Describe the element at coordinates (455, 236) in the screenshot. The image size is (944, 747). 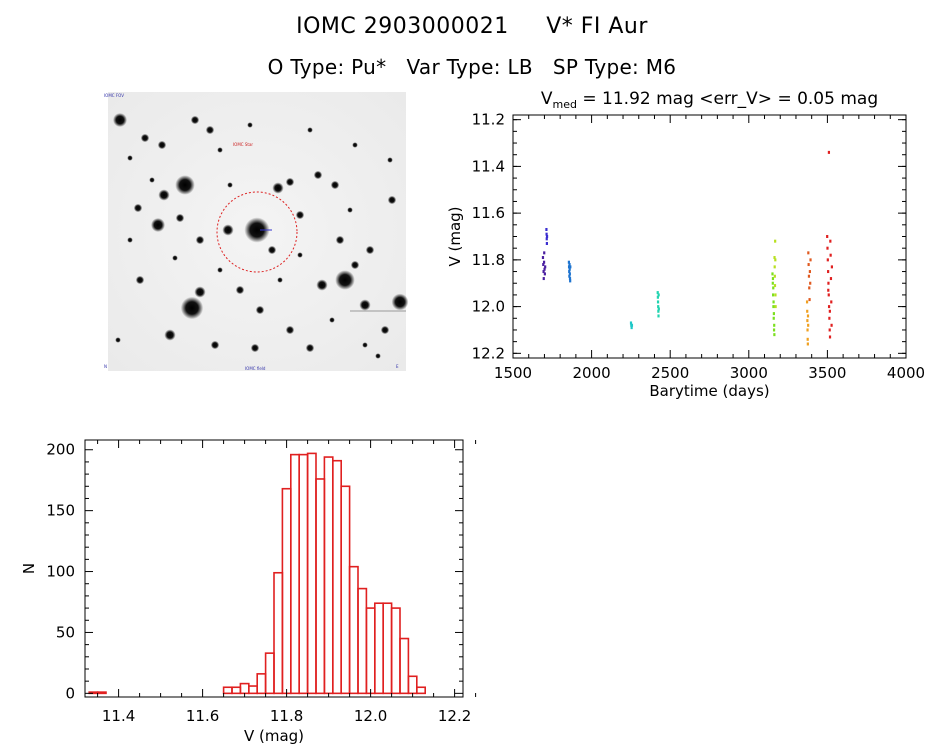
I see `light-curve-ylabel: V (mag)` at that location.